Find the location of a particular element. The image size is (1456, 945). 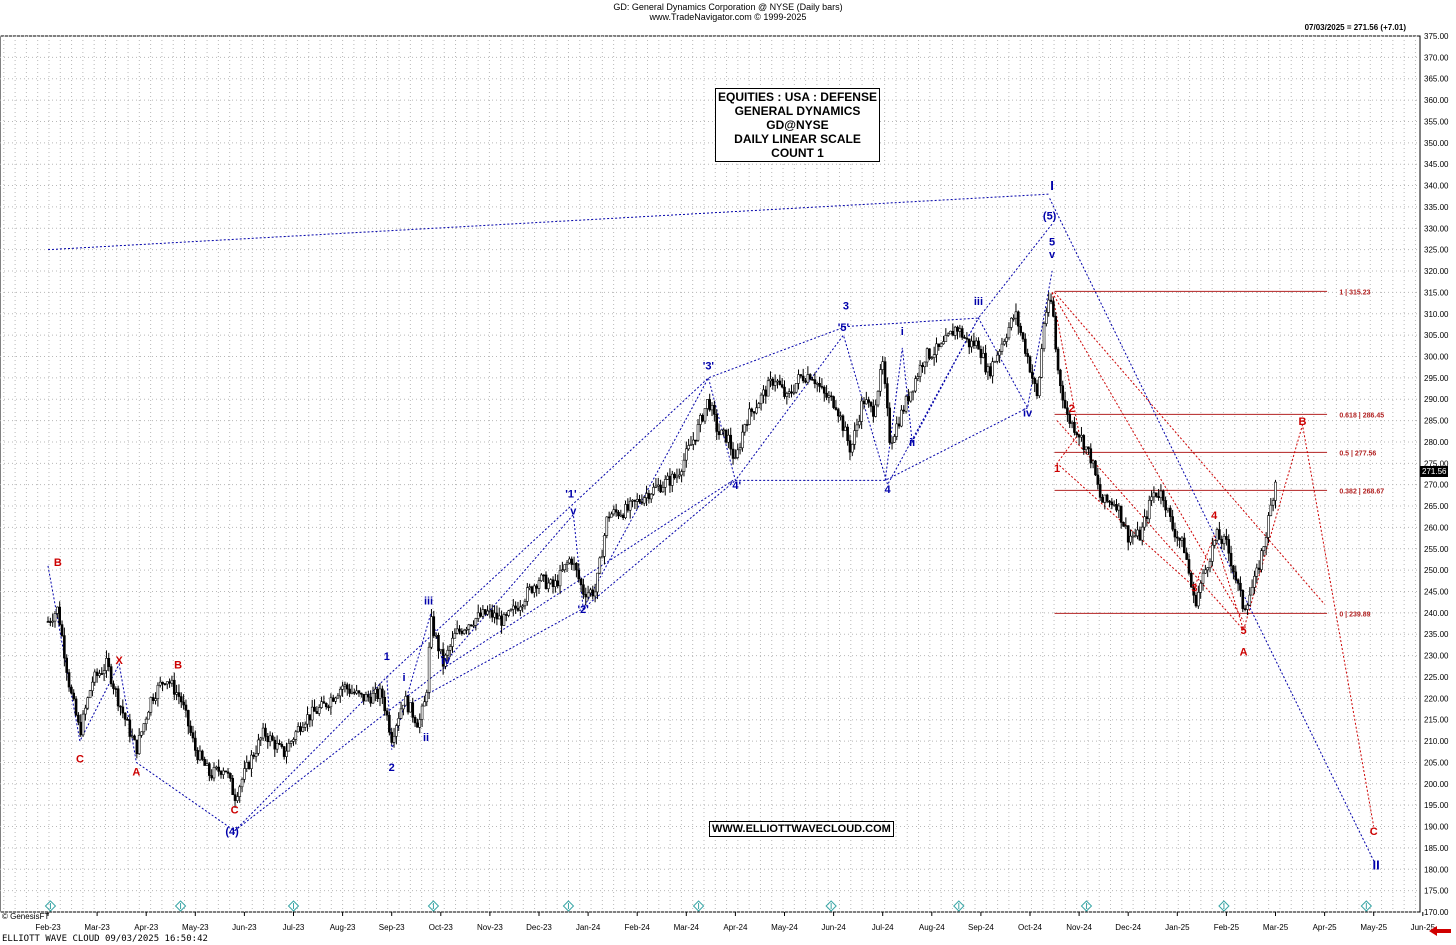

y-tick-label: 250.00 is located at coordinates (1436, 570).